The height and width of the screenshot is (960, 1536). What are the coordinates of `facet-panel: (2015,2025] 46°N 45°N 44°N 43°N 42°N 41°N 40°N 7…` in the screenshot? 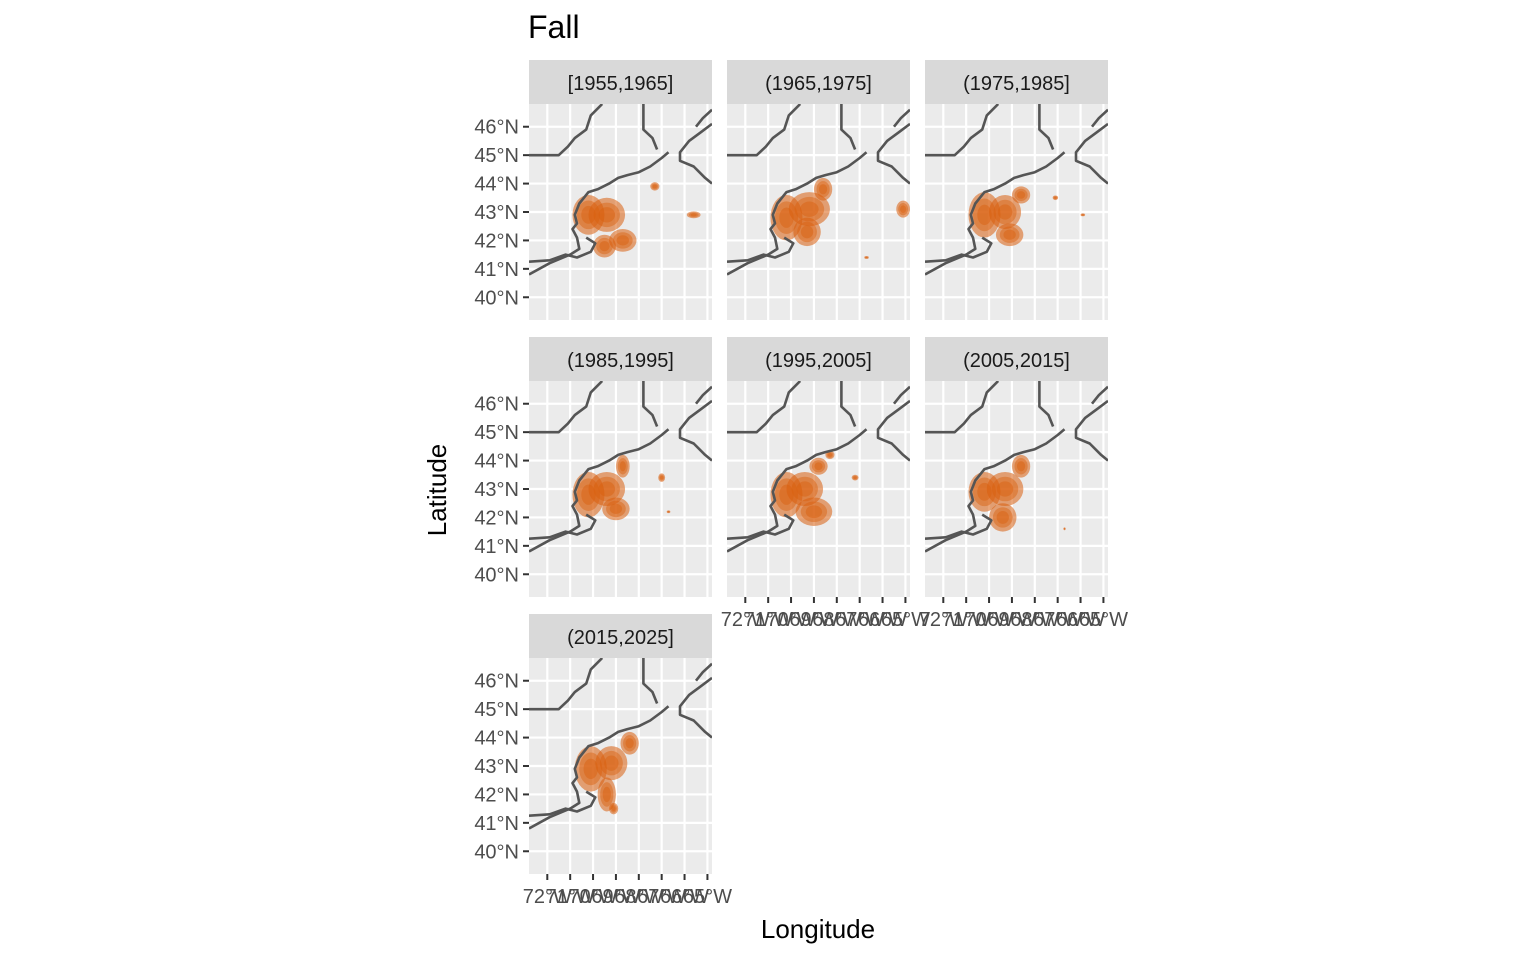 It's located at (603, 761).